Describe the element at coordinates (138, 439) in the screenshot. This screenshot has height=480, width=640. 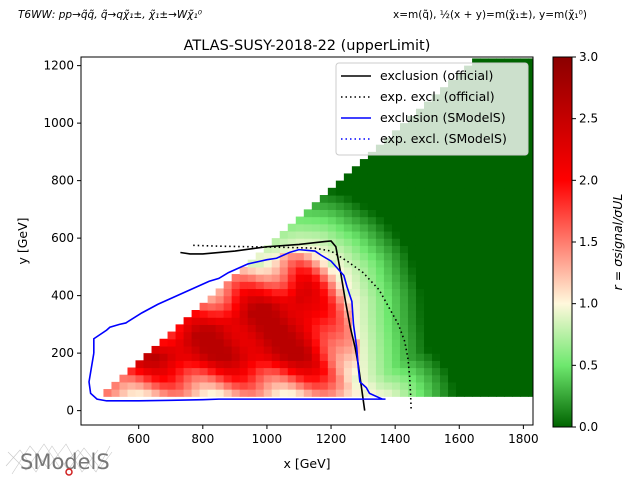
I see `x-tick-label: 600` at that location.